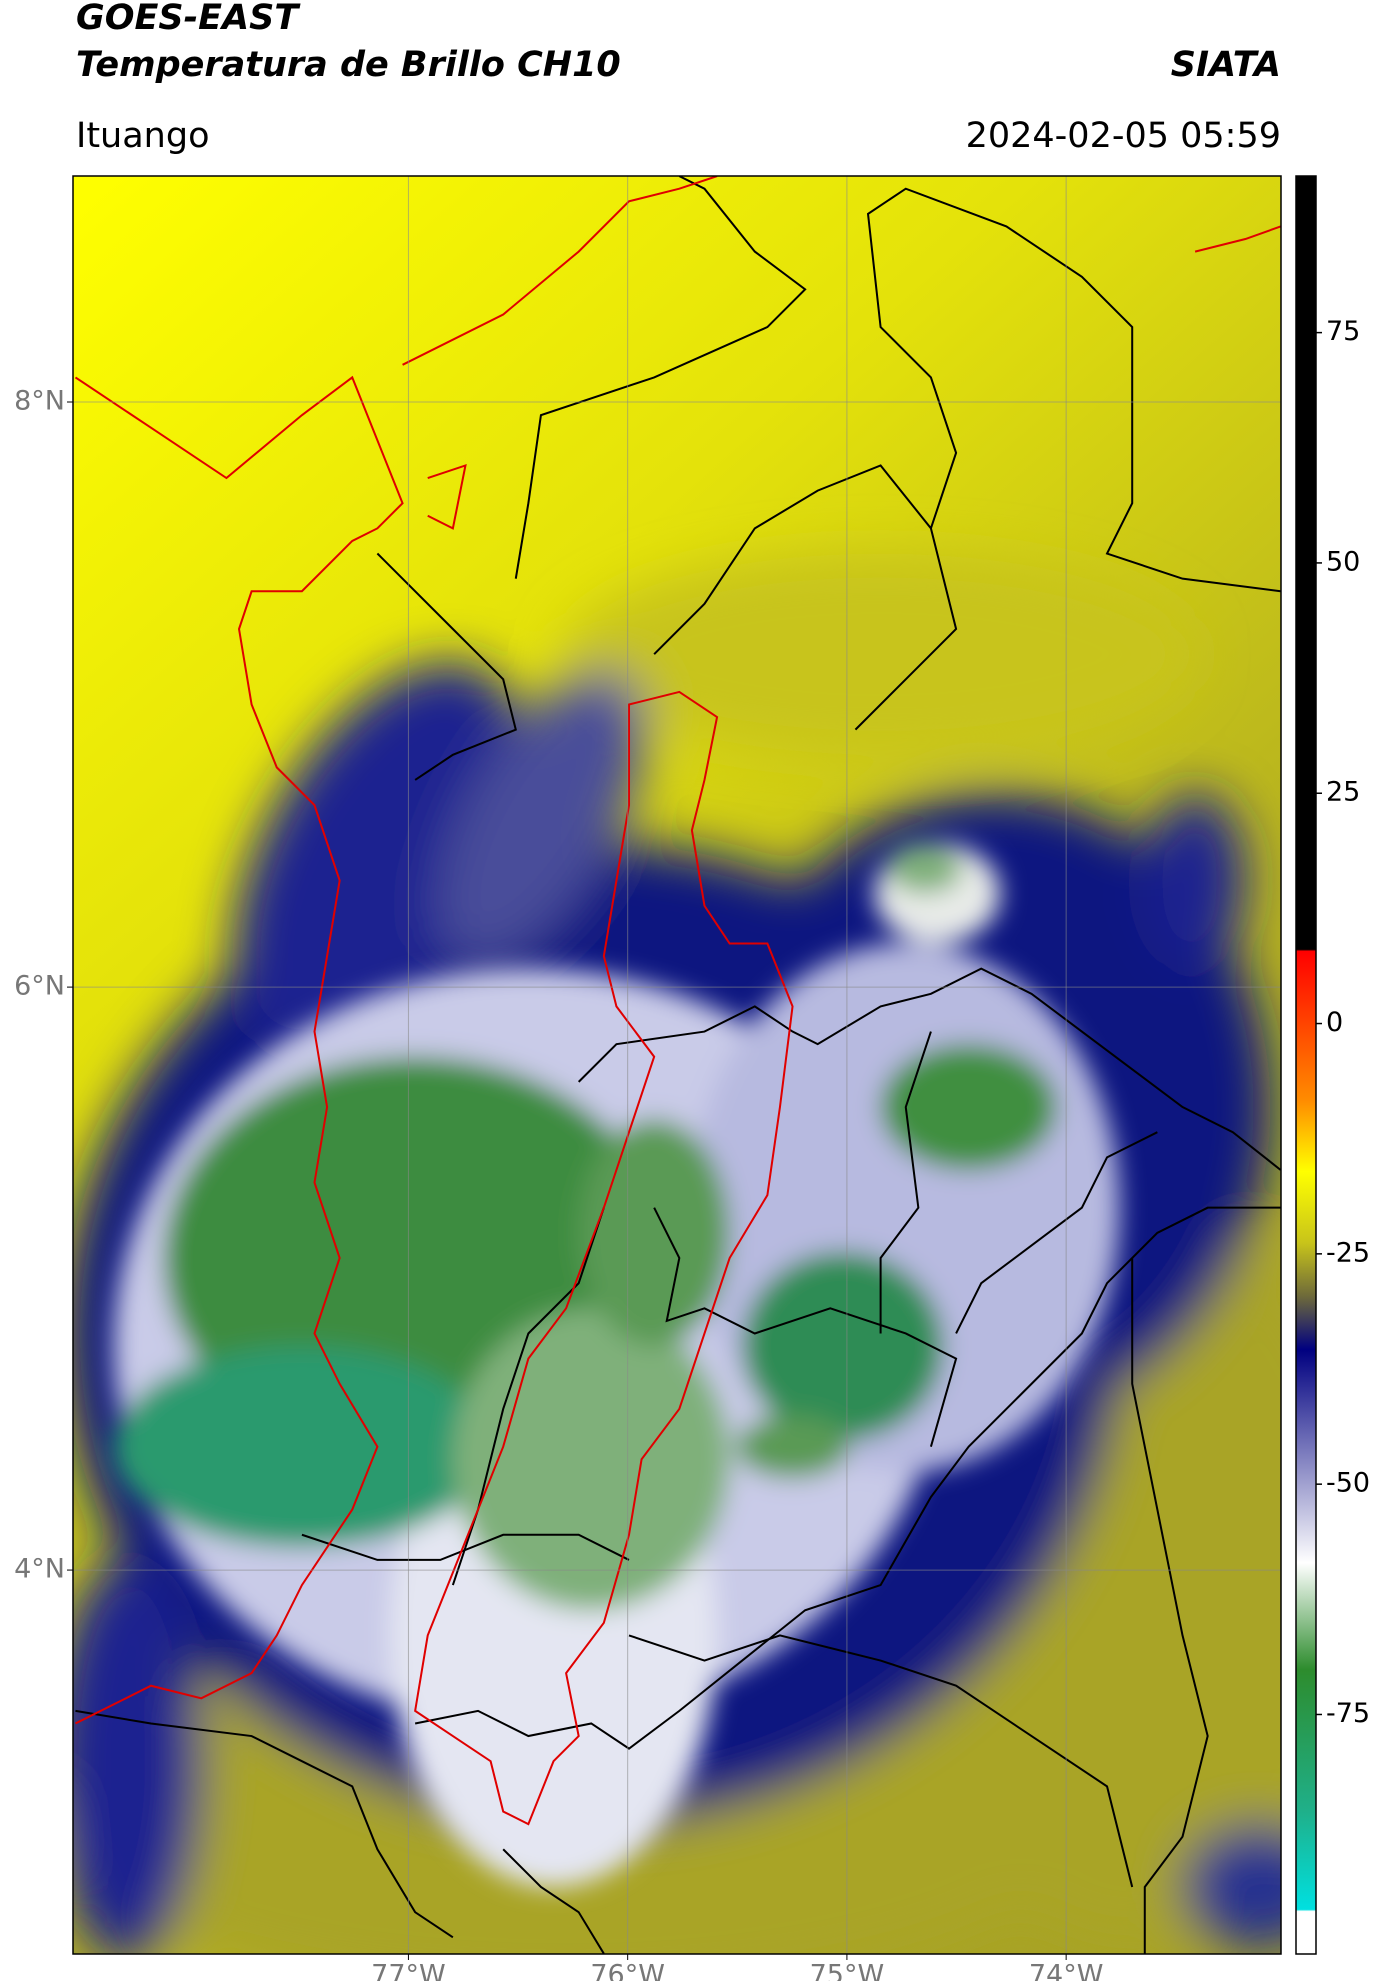 This screenshot has height=1985, width=1384. What do you see at coordinates (39, 400) in the screenshot?
I see `lat-label: 8°N` at bounding box center [39, 400].